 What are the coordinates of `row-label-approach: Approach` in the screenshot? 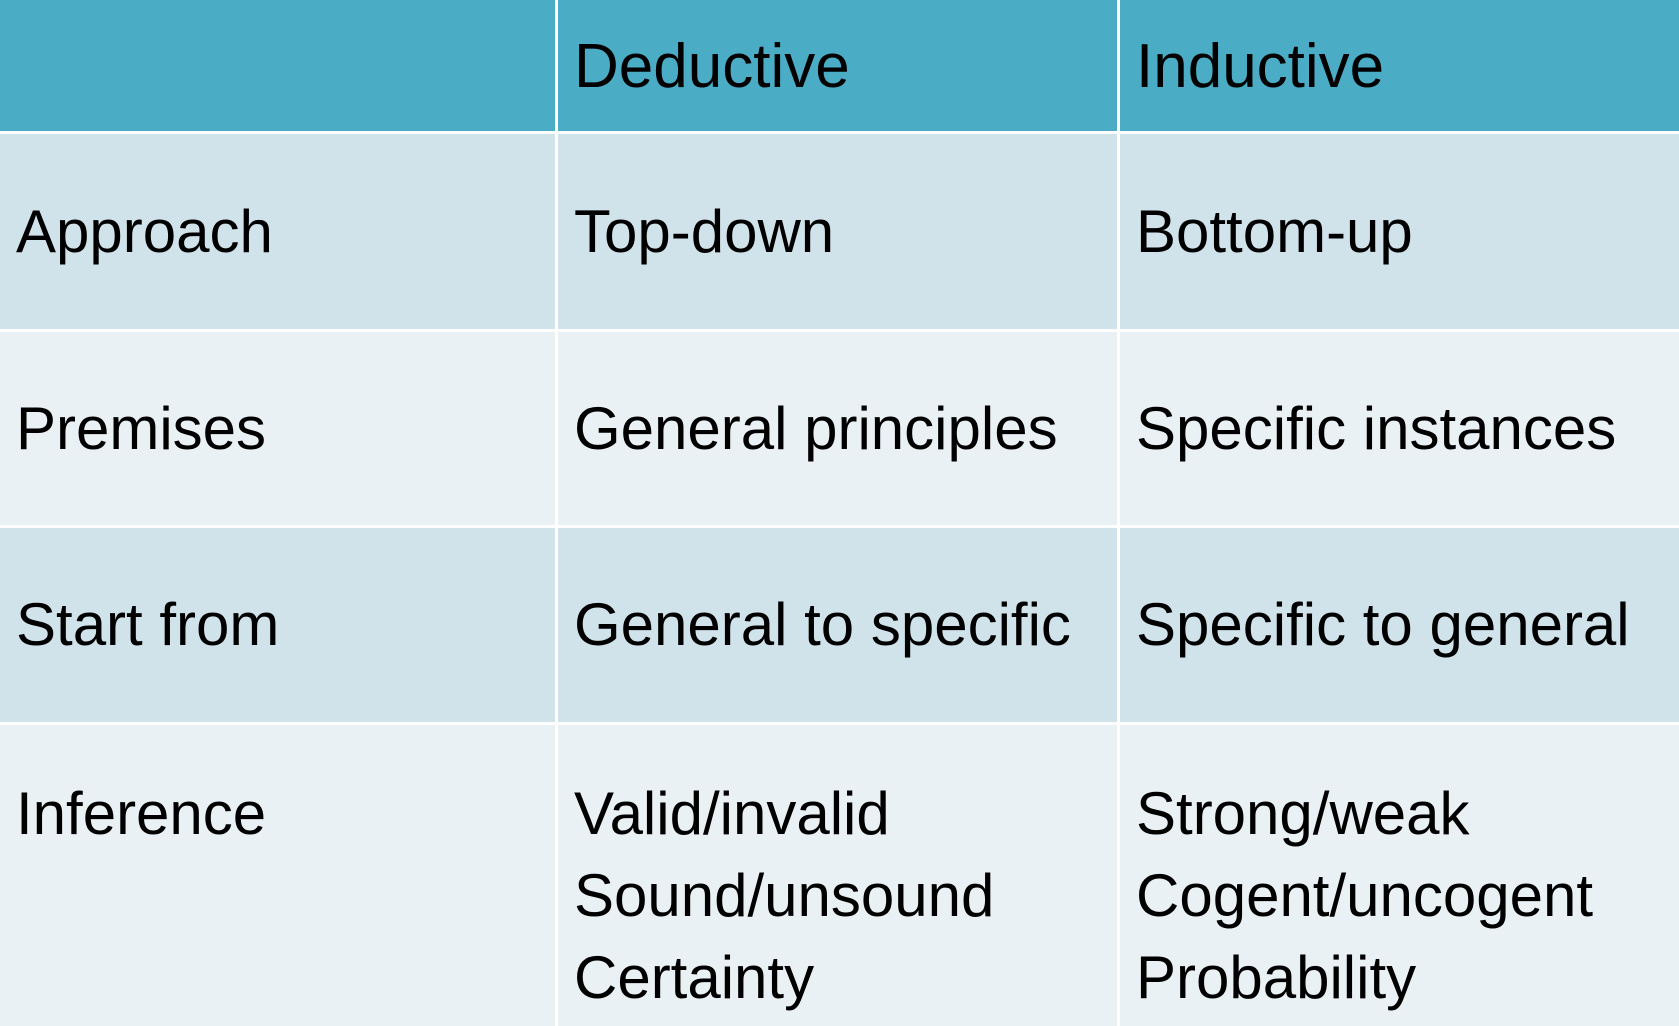 It's located at (279, 233).